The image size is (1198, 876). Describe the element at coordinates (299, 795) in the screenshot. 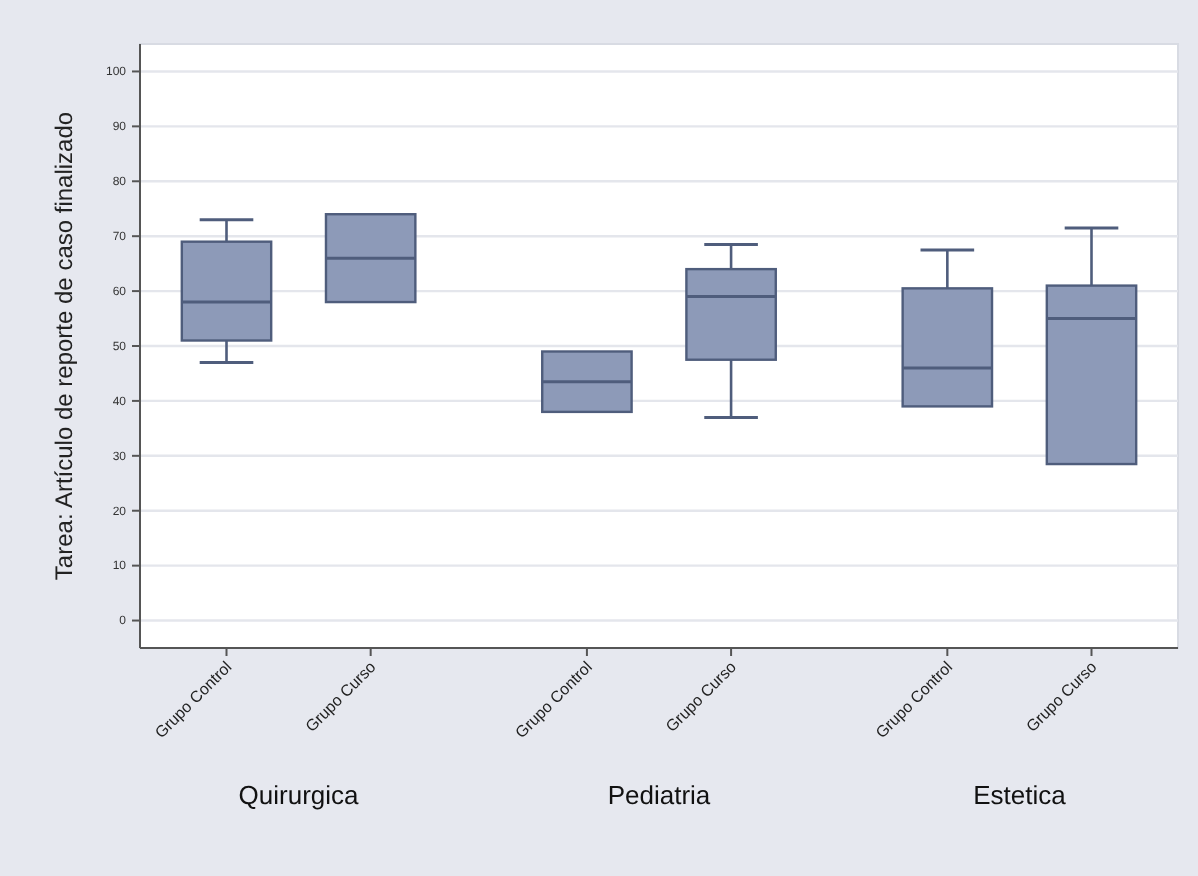

I see `text: Quirurgica` at that location.